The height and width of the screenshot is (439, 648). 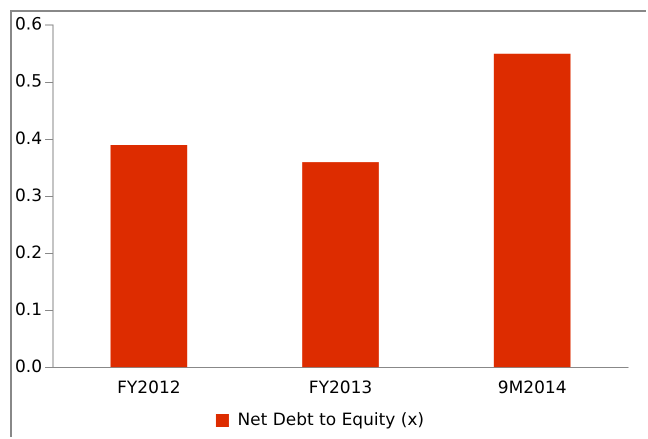 What do you see at coordinates (28, 196) in the screenshot?
I see `y-tick-label: 0.3` at bounding box center [28, 196].